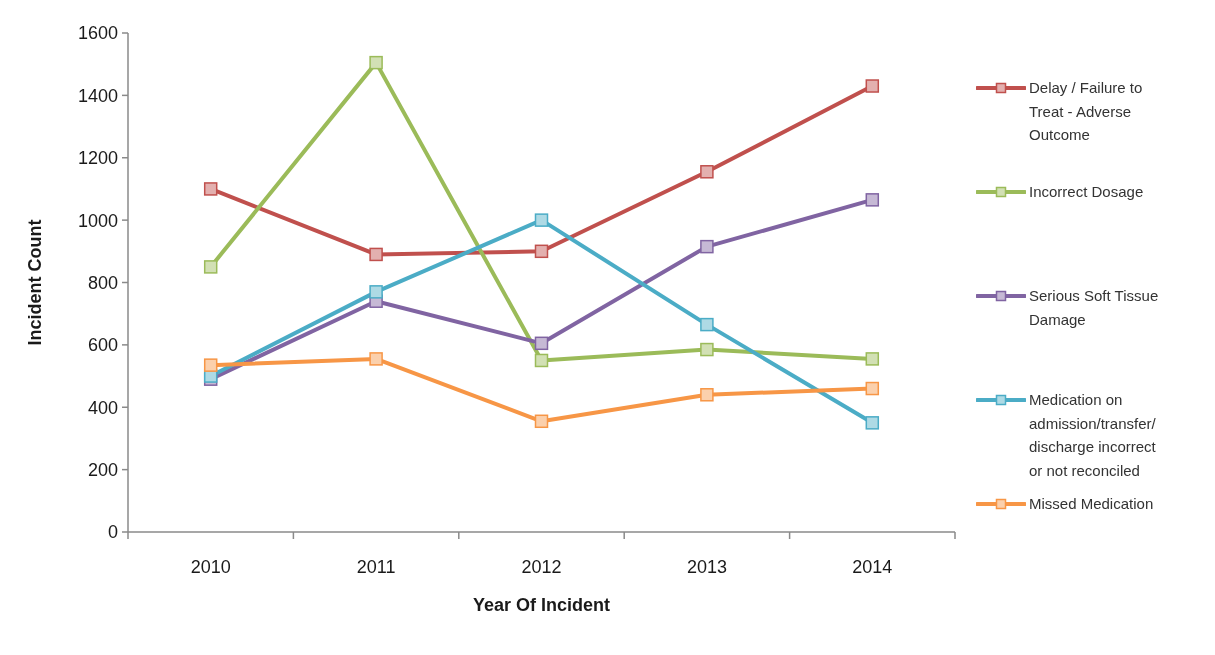 Image resolution: width=1215 pixels, height=655 pixels. Describe the element at coordinates (1092, 504) in the screenshot. I see `legend-label: Missed Medication` at that location.